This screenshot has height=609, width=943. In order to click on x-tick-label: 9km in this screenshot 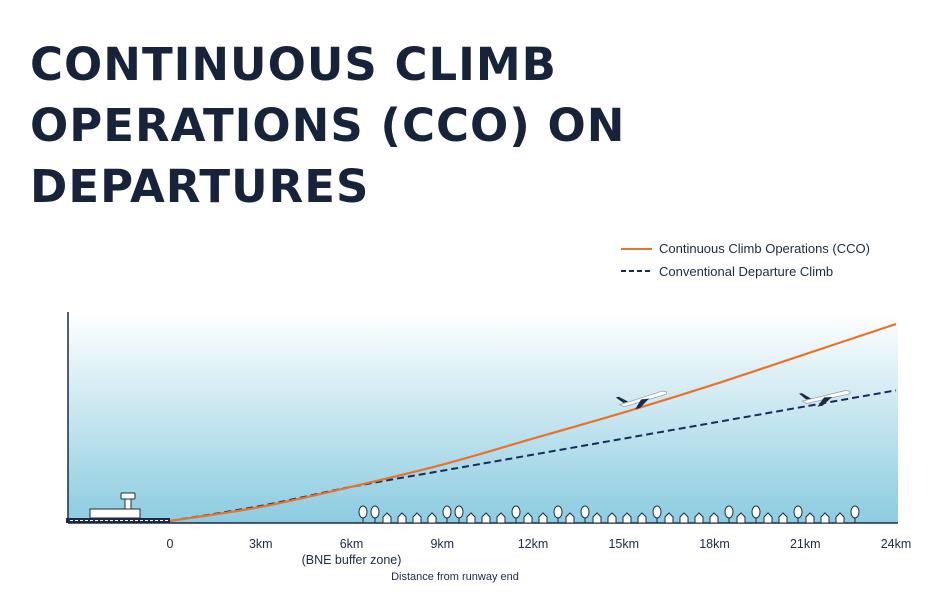, I will do `click(442, 544)`.